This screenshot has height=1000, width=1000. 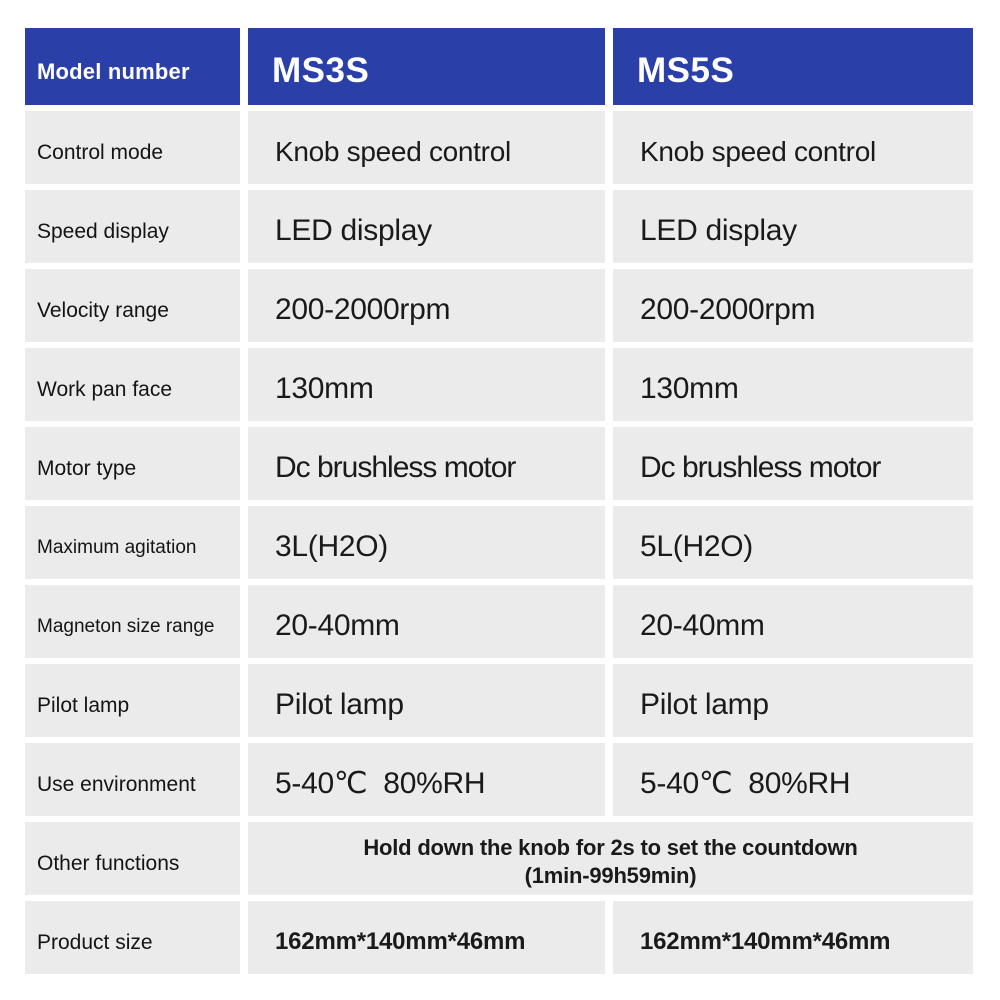 I want to click on value-magneton-size-range-ms3s: 20-40mm, so click(x=426, y=621).